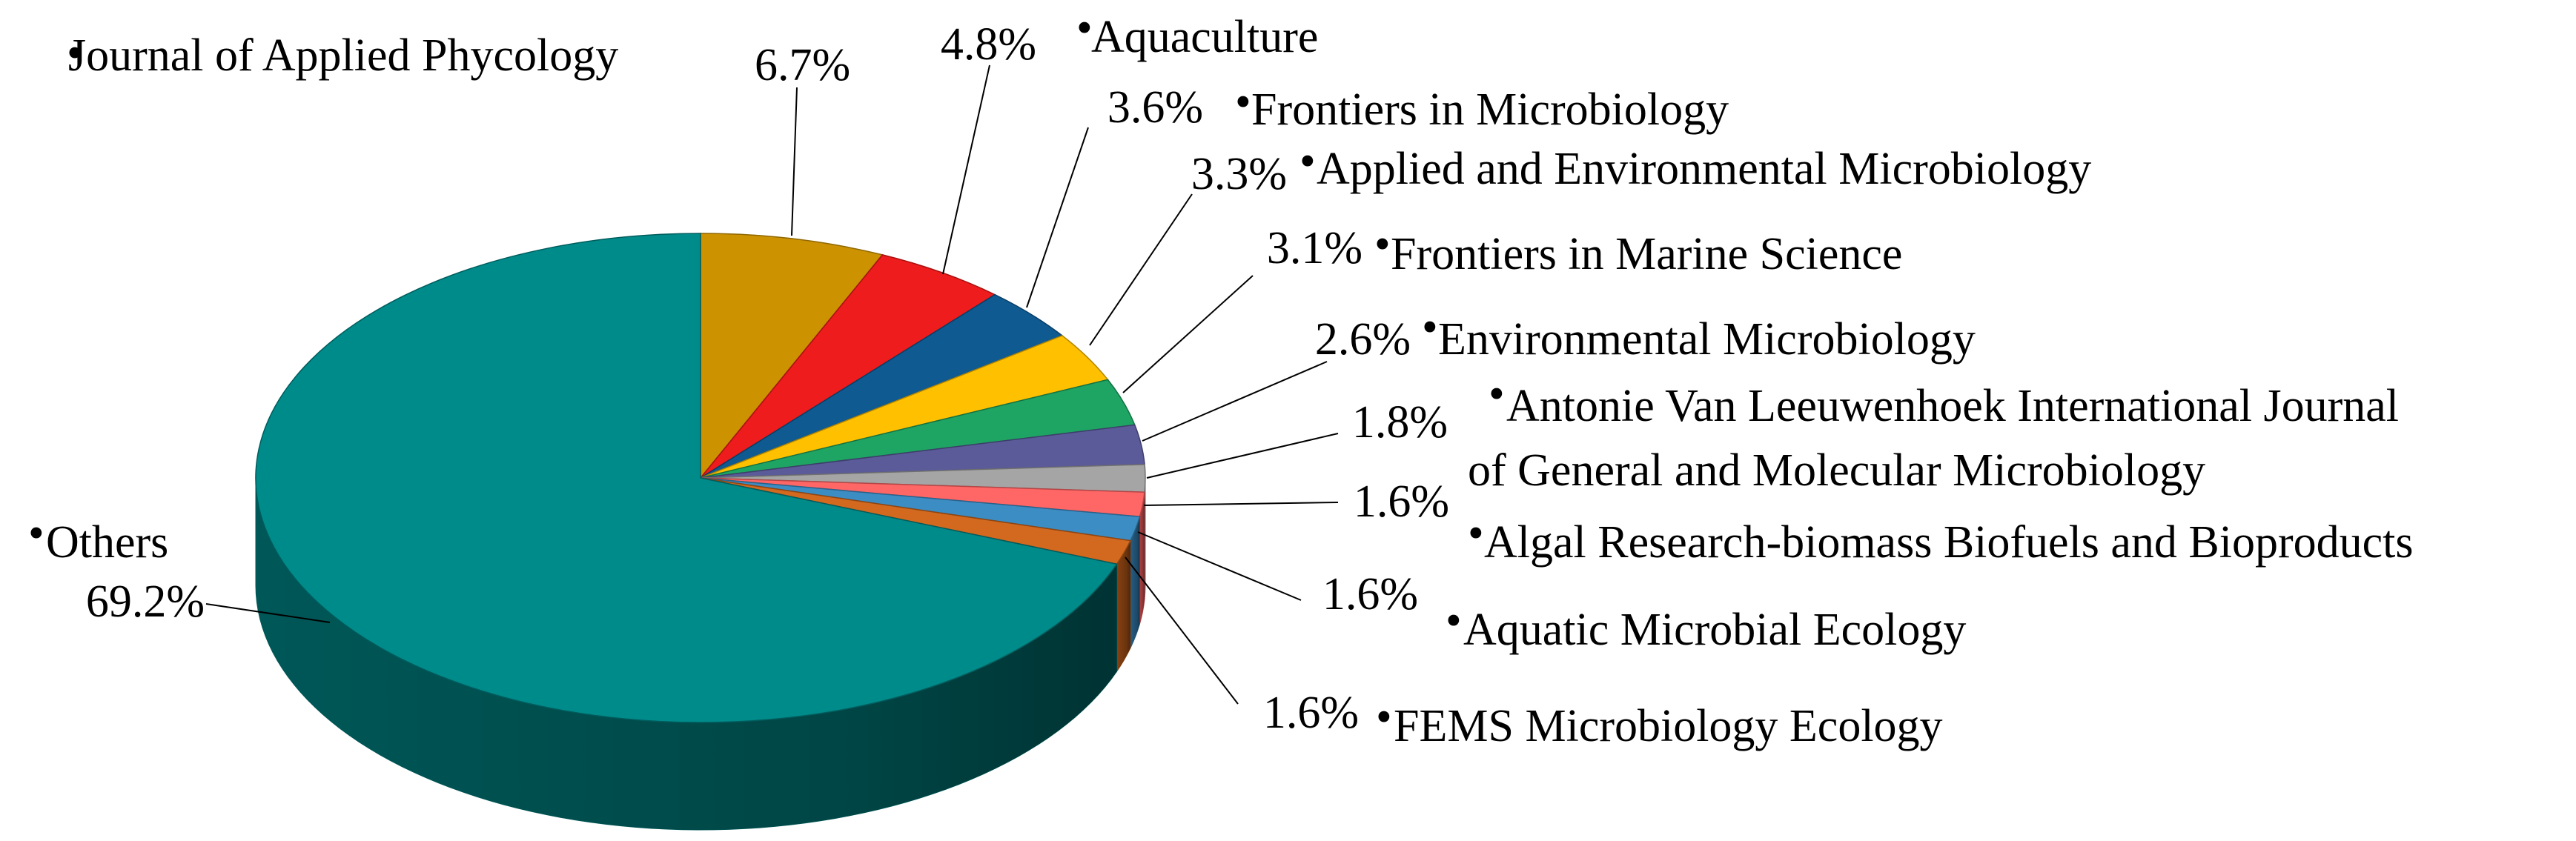  Describe the element at coordinates (1239, 174) in the screenshot. I see `data-label-applied-and-environmental-microbiology: 3.3%` at that location.